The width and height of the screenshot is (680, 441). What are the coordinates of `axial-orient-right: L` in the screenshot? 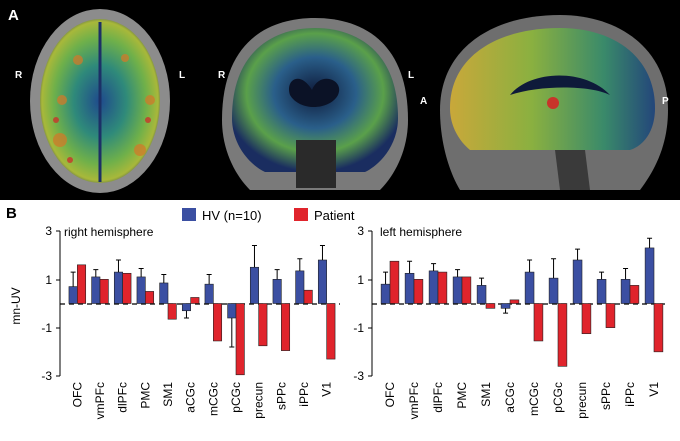 It's located at (182, 75).